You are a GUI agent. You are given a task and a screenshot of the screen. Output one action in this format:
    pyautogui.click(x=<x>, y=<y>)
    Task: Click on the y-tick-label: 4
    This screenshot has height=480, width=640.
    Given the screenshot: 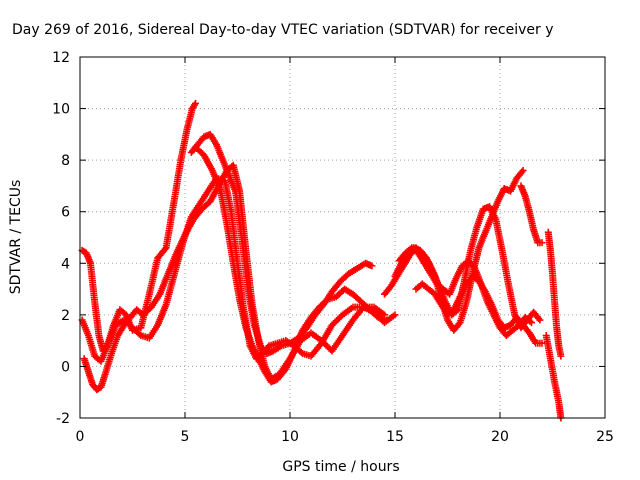 What is the action you would take?
    pyautogui.click(x=65, y=264)
    